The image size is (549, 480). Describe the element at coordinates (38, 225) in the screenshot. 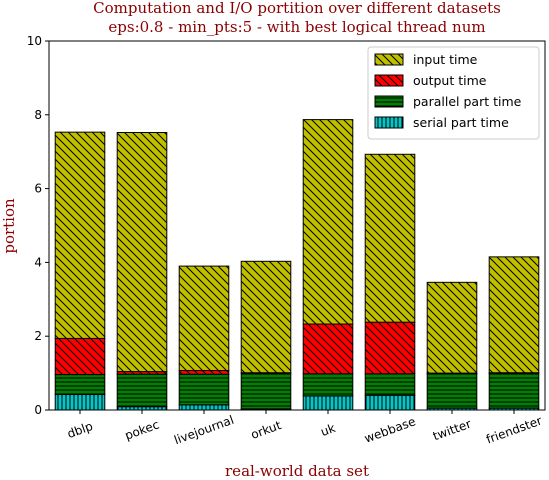

I see `y-ticks: 0 2 4 6 8 10` at that location.